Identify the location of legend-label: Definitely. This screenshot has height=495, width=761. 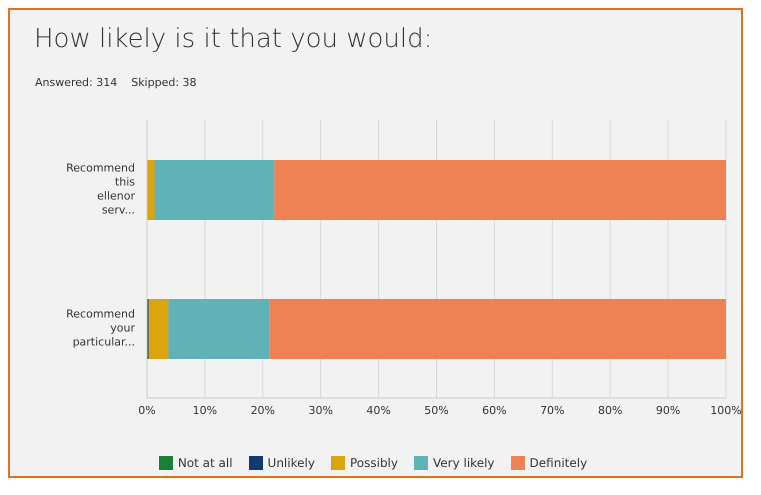
(558, 463).